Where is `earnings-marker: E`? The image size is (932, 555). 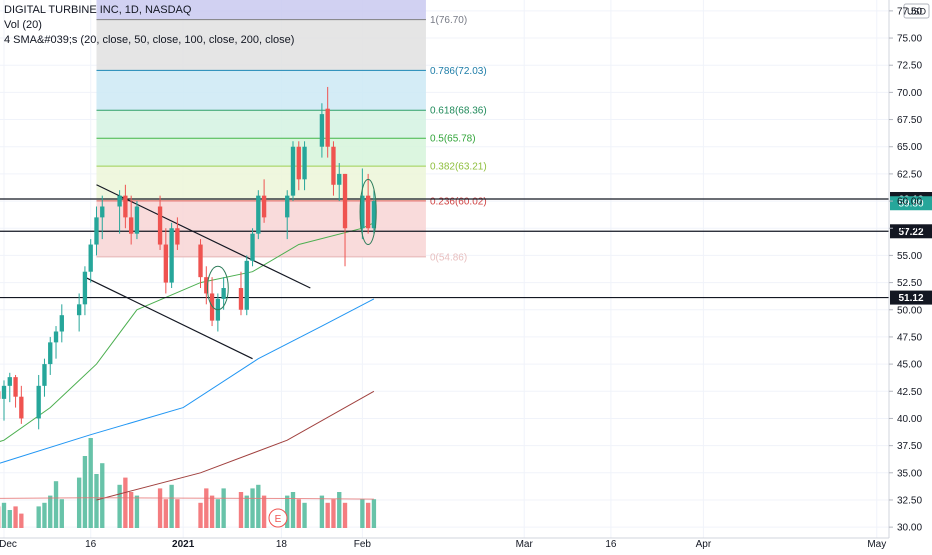 earnings-marker: E is located at coordinates (278, 518).